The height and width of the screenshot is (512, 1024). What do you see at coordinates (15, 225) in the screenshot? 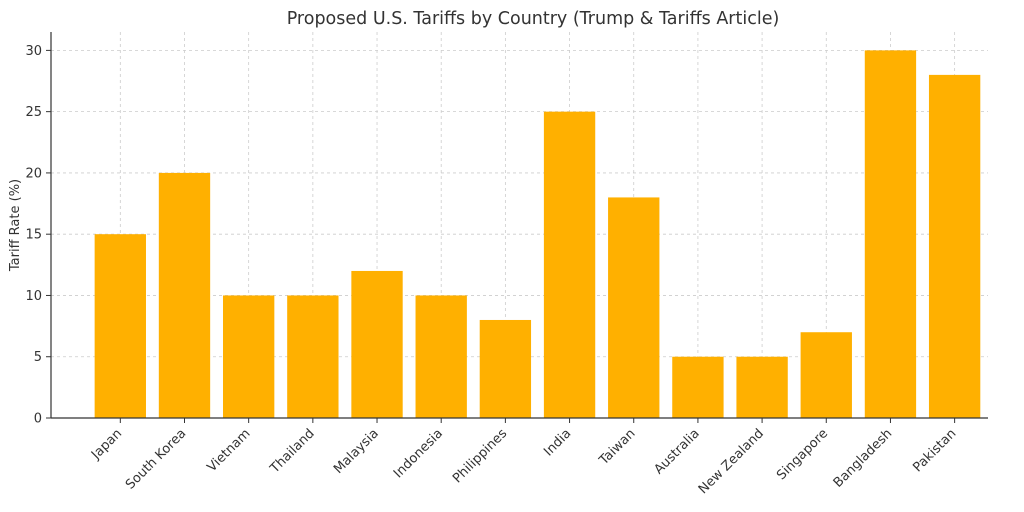
I see `y-axis-label: Tariff Rate (%)` at bounding box center [15, 225].